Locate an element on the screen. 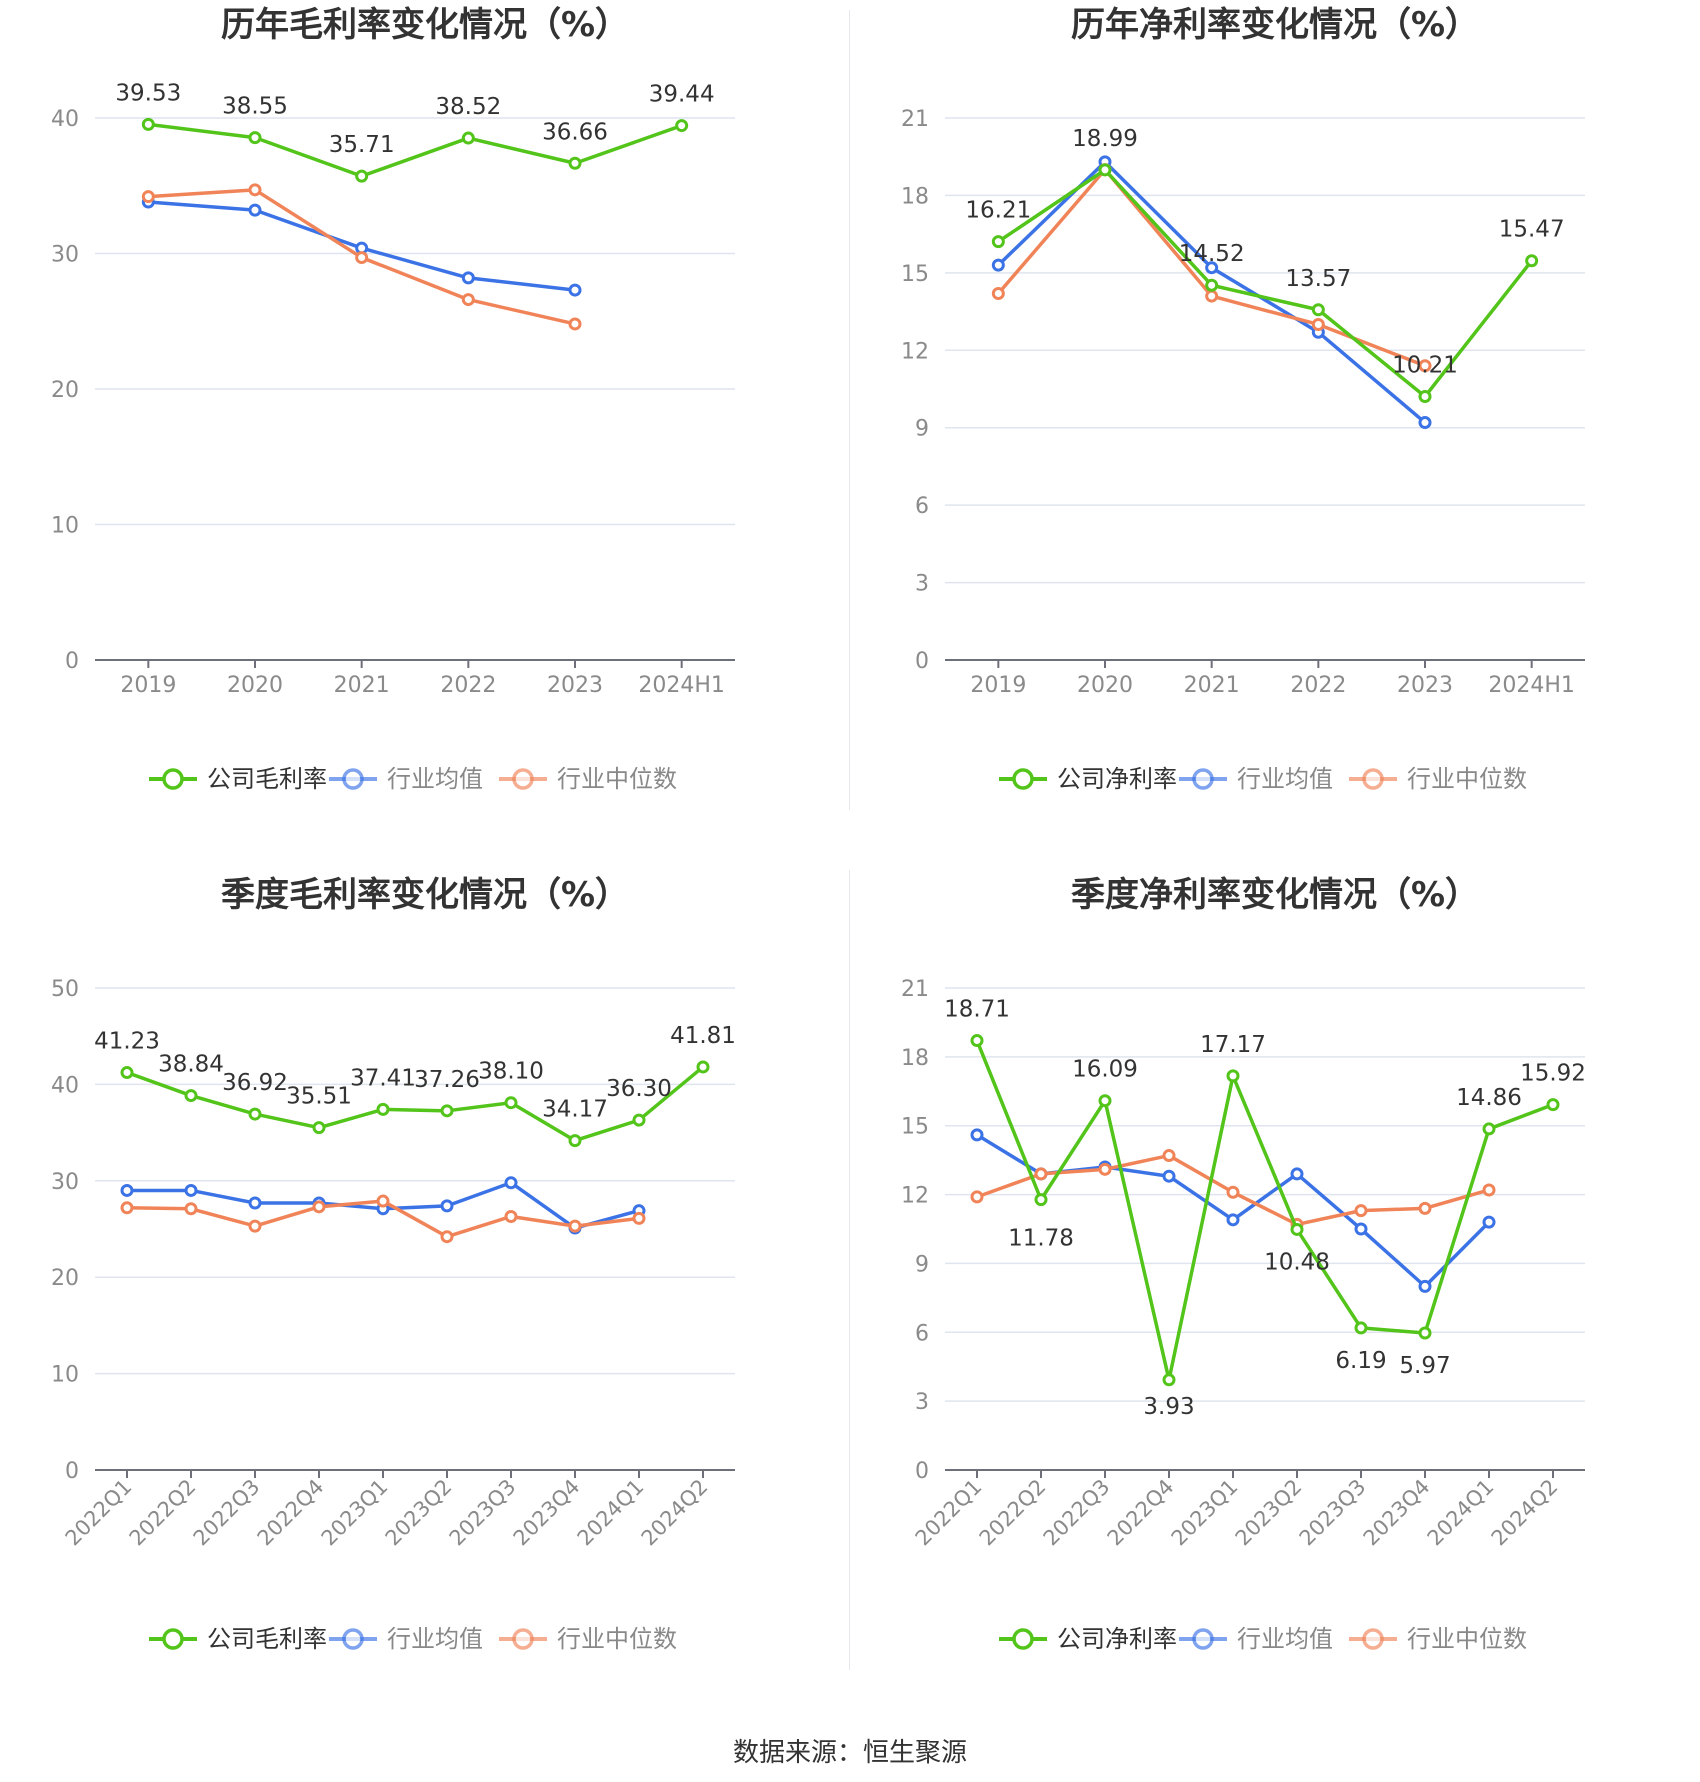  x-tick-label: 2021 is located at coordinates (362, 685).